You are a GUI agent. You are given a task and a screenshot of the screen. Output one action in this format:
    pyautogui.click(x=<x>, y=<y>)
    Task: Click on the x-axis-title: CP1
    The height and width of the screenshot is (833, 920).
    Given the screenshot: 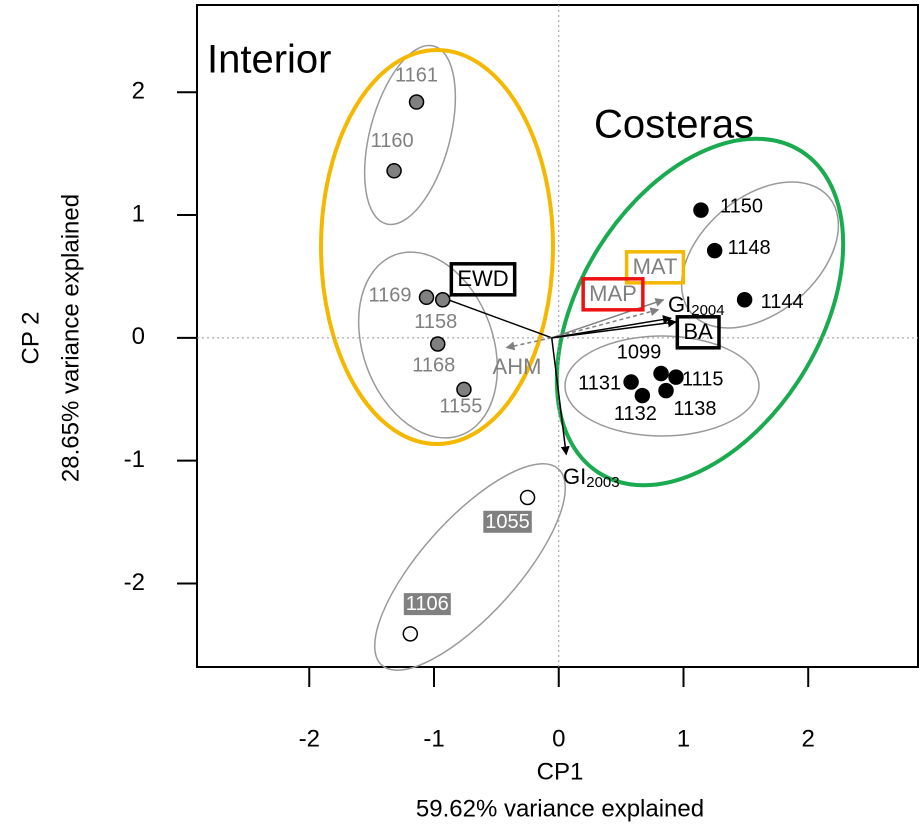 What is the action you would take?
    pyautogui.click(x=560, y=771)
    